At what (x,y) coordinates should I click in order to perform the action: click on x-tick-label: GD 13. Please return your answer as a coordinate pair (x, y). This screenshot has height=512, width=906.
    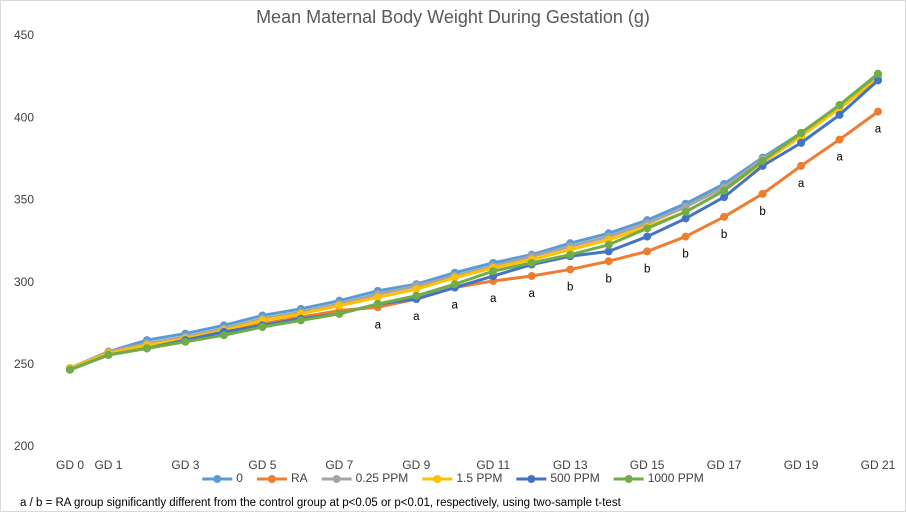
    Looking at the image, I should click on (570, 465).